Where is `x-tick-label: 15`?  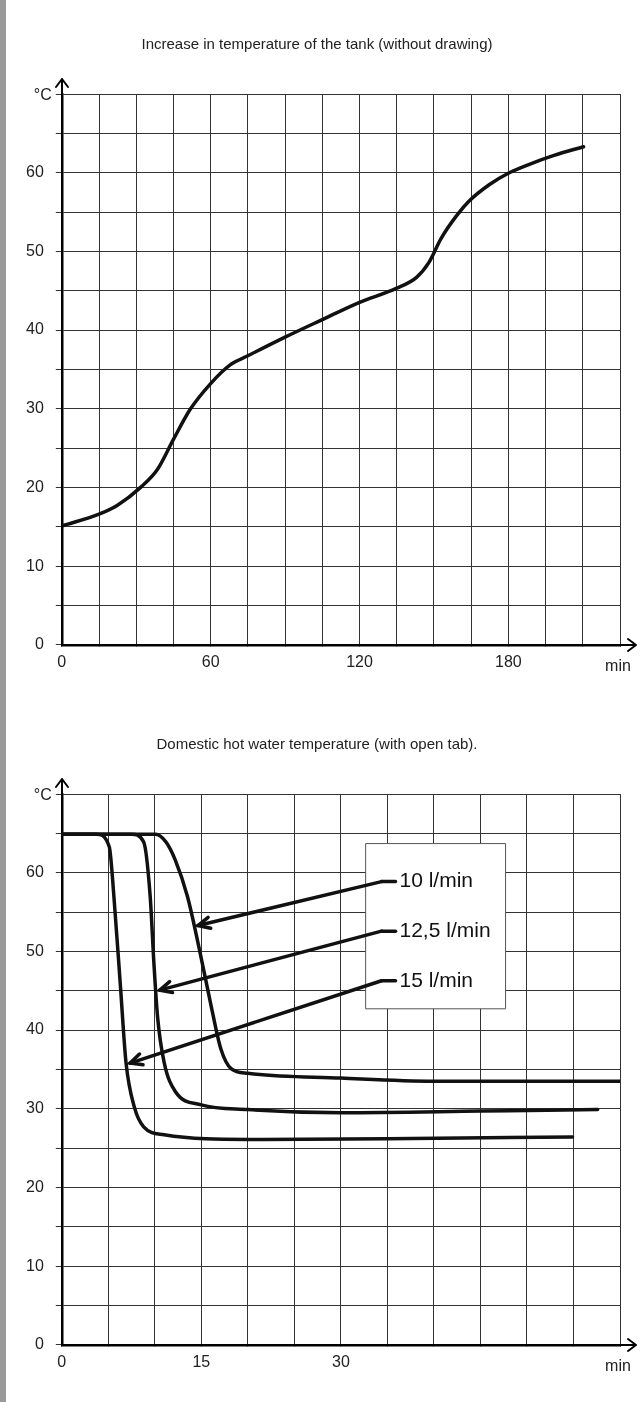
x-tick-label: 15 is located at coordinates (201, 1361).